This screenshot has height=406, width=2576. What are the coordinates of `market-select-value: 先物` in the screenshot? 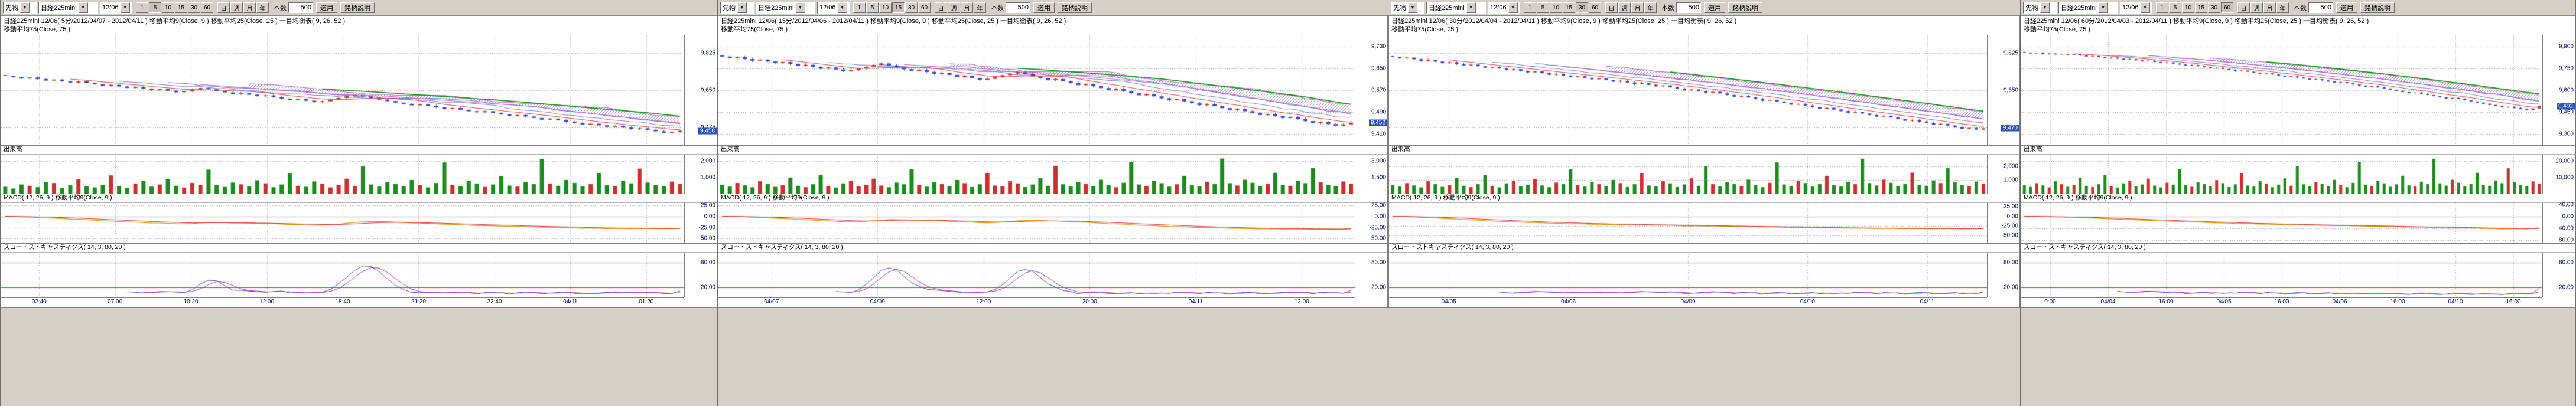 It's located at (1399, 8).